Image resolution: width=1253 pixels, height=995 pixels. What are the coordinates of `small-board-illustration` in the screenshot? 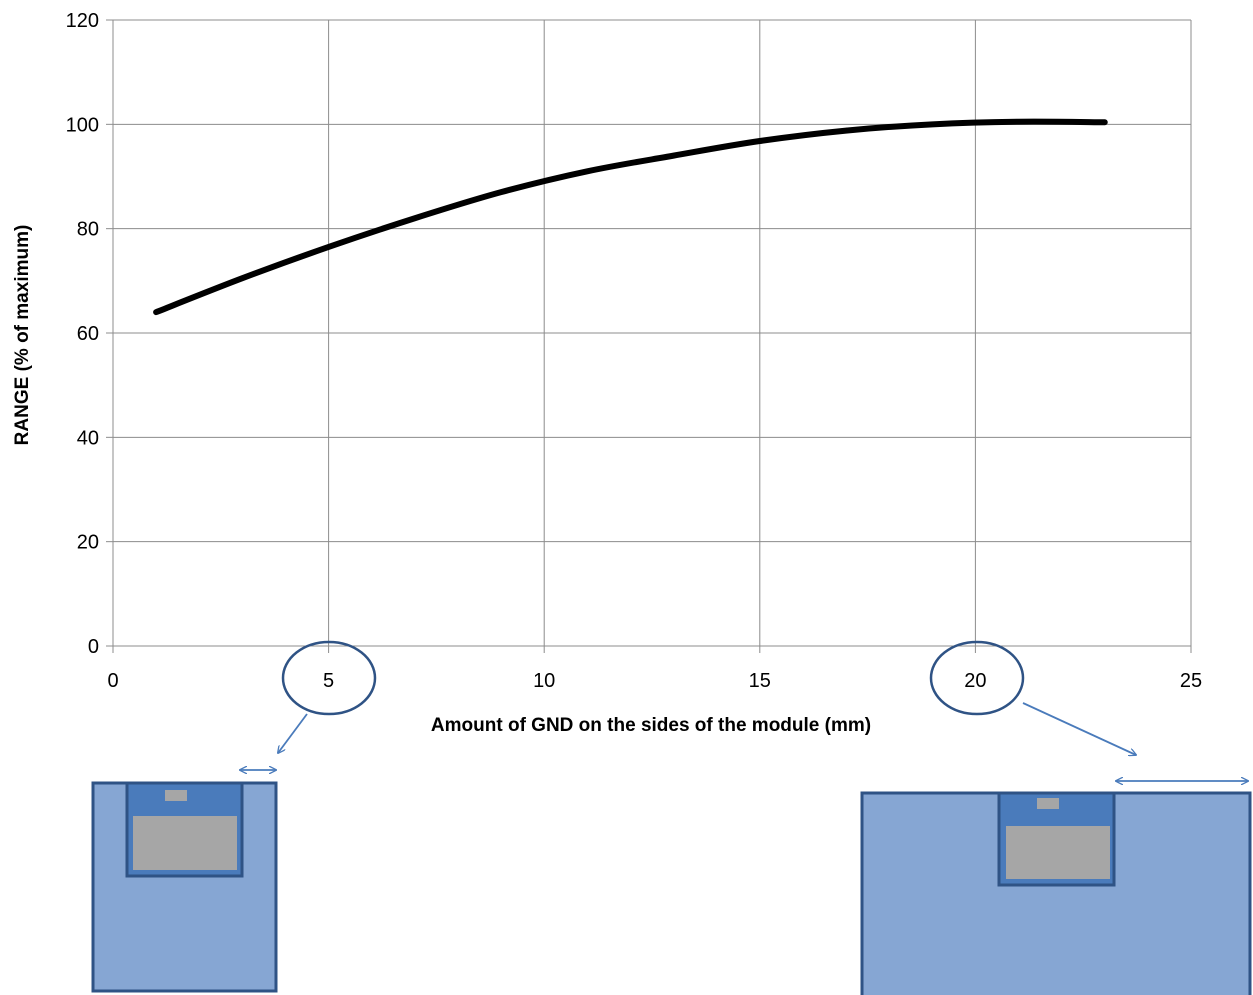 It's located at (184, 881).